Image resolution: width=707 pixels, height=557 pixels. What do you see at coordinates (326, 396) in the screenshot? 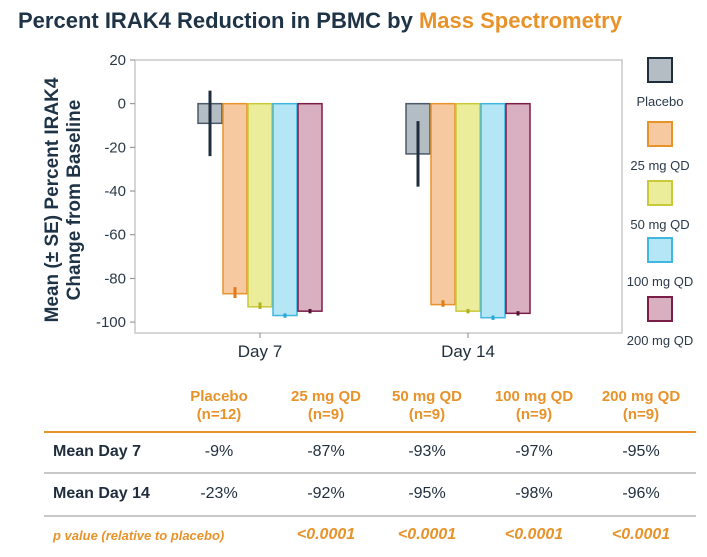
I see `column-header-name: 25 mg QD` at bounding box center [326, 396].